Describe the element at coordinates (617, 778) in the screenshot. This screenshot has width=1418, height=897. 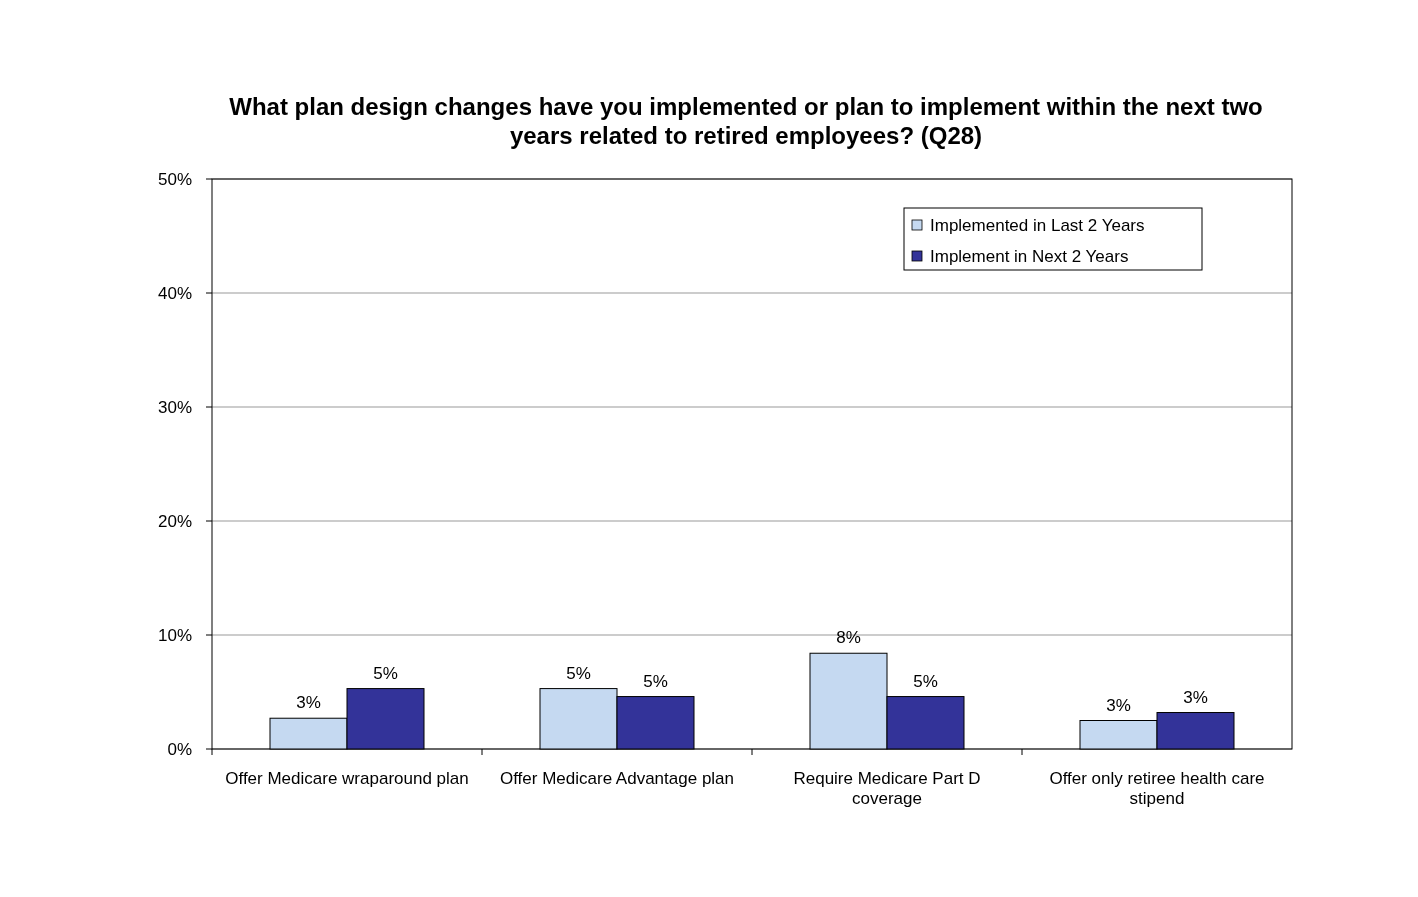
I see `x-tick-label: Offer Medicare Advantage plan` at that location.